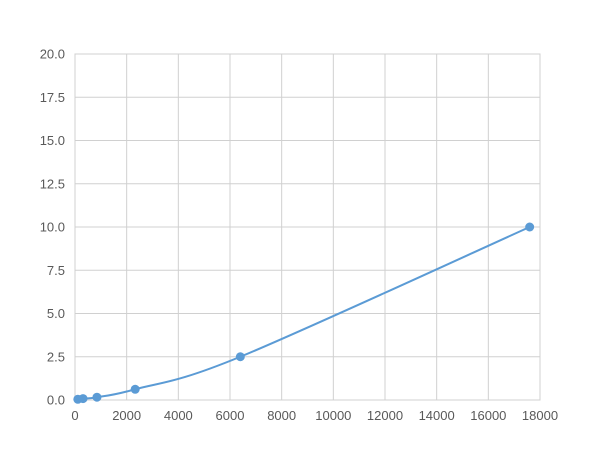 Image resolution: width=600 pixels, height=455 pixels. Describe the element at coordinates (437, 415) in the screenshot. I see `x-tick-label: 14000` at that location.